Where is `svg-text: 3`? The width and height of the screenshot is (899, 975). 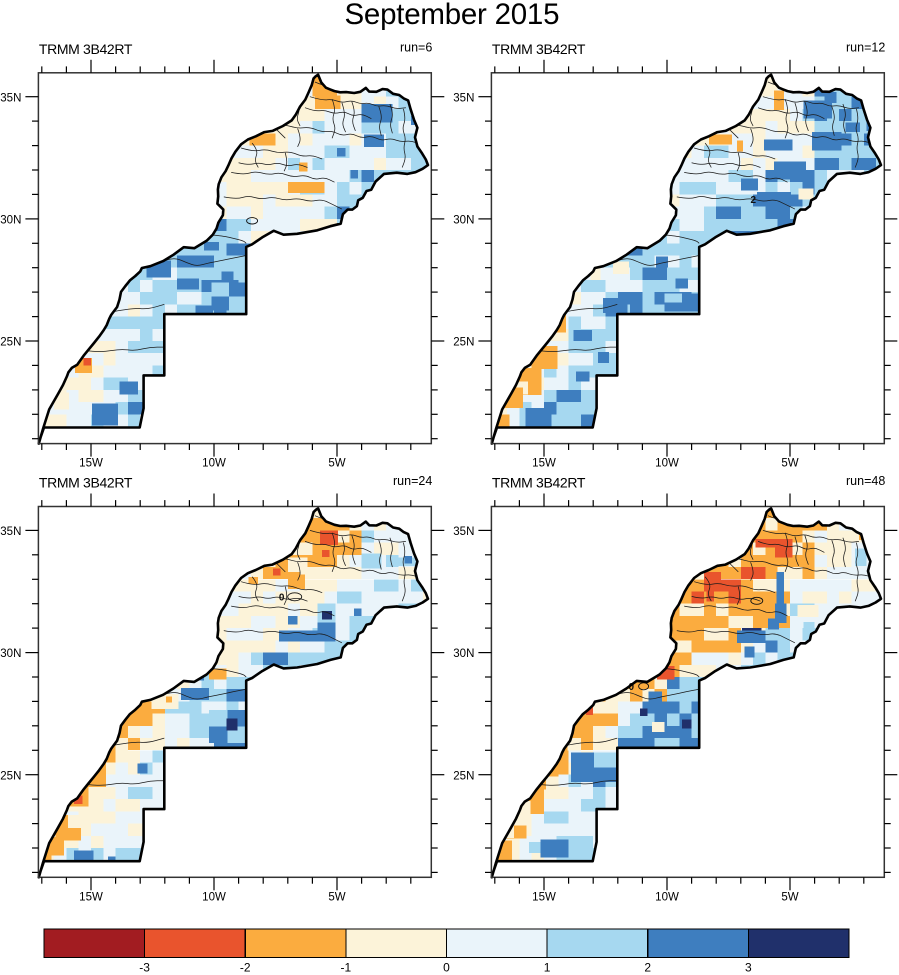 svg-text: 3 is located at coordinates (748, 968).